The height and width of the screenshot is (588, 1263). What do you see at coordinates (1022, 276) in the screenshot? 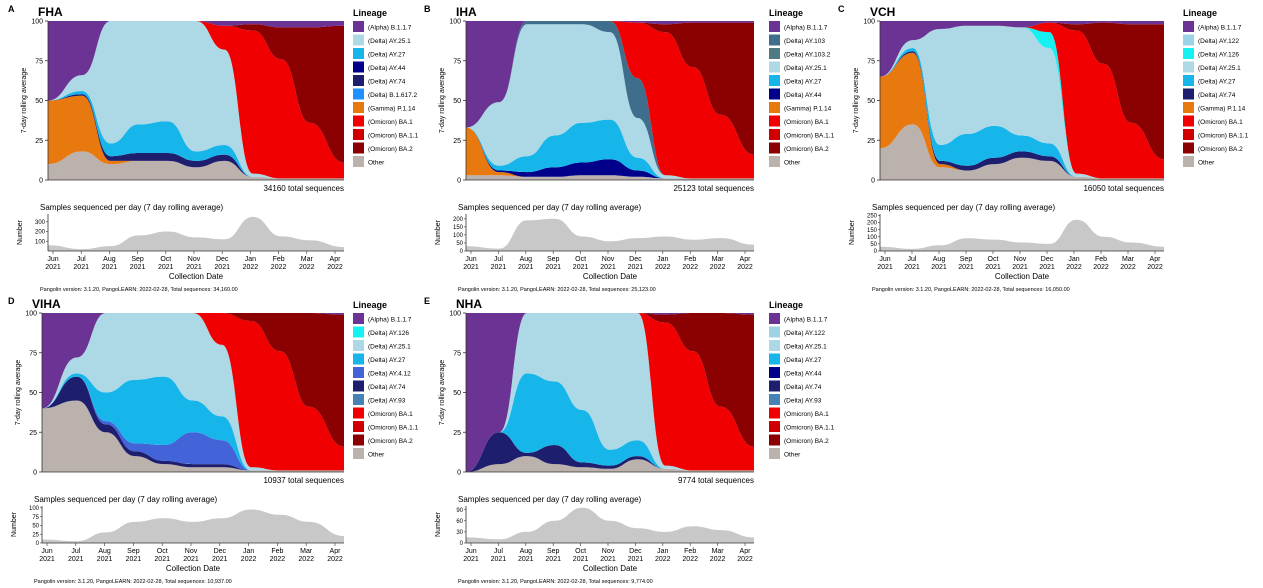
I see `x-axis-label: Collection Date` at bounding box center [1022, 276].